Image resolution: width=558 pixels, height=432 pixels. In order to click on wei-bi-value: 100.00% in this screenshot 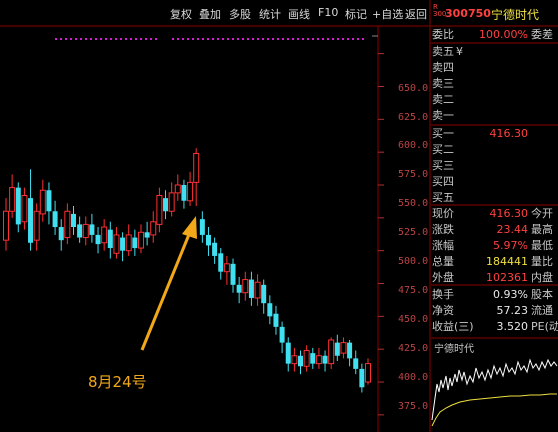, I will do `click(503, 34)`.